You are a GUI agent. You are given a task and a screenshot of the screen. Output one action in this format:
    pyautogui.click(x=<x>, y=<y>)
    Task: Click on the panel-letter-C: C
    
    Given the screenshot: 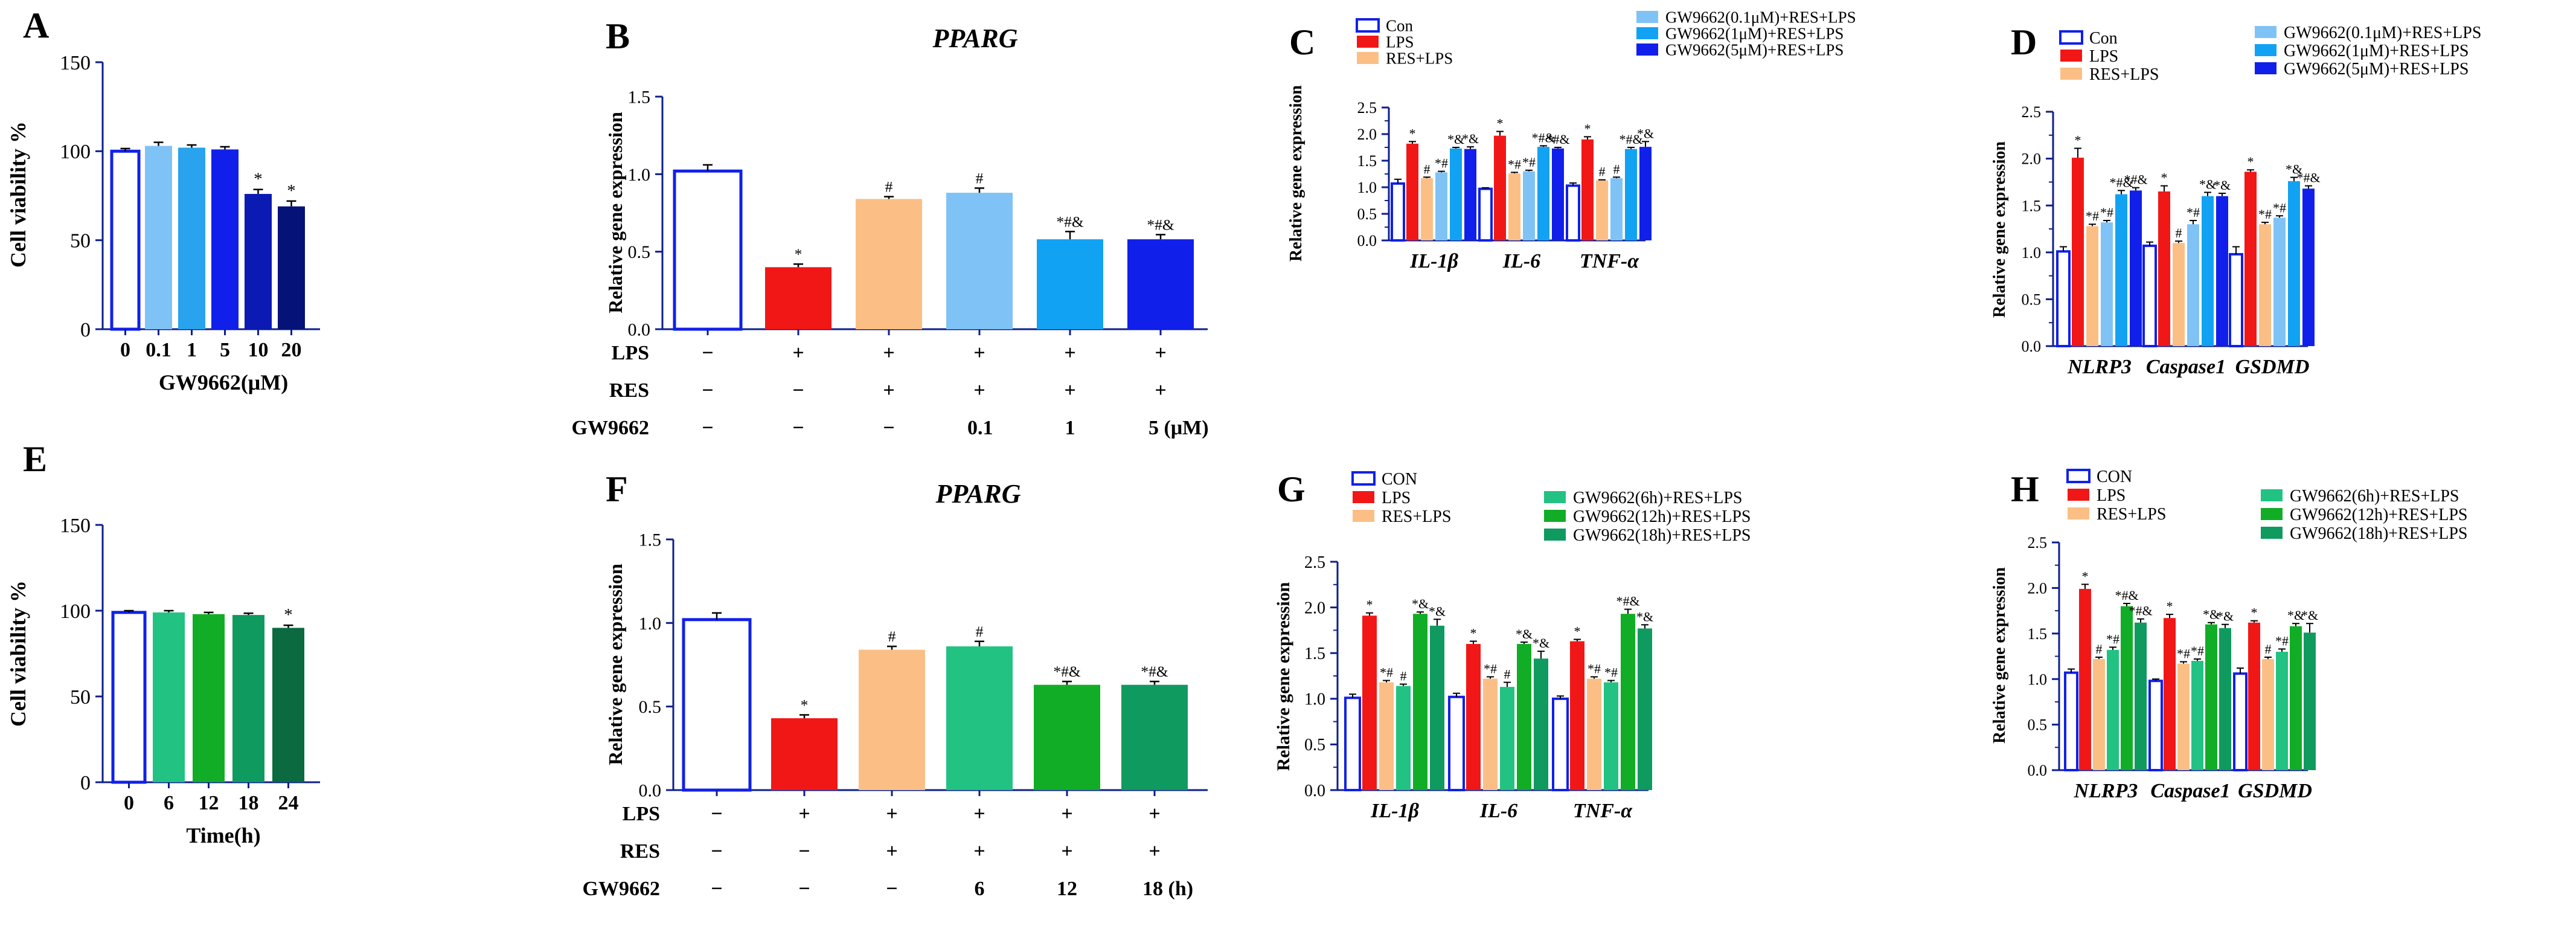 What is the action you would take?
    pyautogui.click(x=1302, y=42)
    